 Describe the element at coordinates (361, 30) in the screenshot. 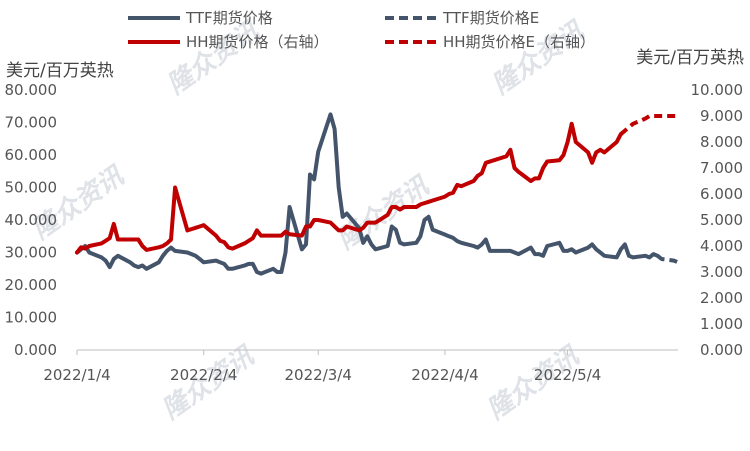

I see `legend: TTF期货价格 TTF期货价格E HH期货价格（右轴） HH期货价格E（右轴）` at that location.